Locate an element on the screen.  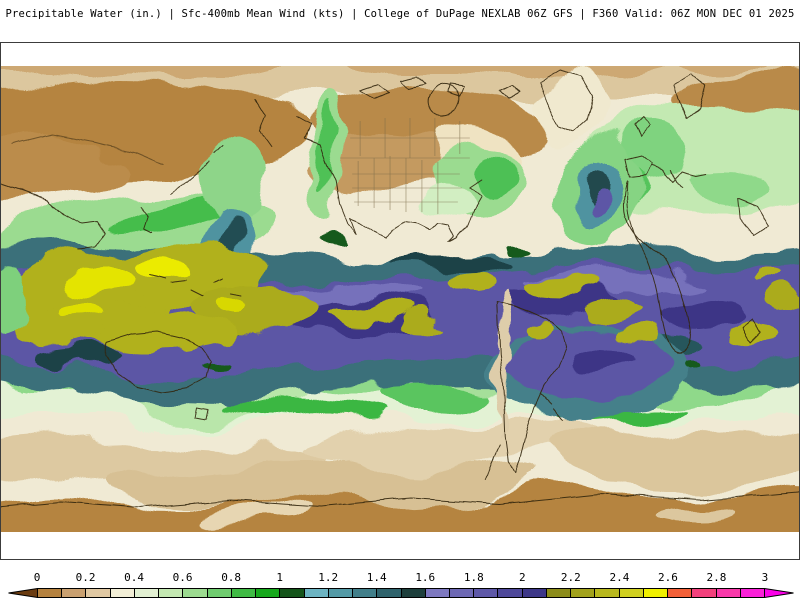
colorbar-tick-label: 2.6 is located at coordinates (667, 577).